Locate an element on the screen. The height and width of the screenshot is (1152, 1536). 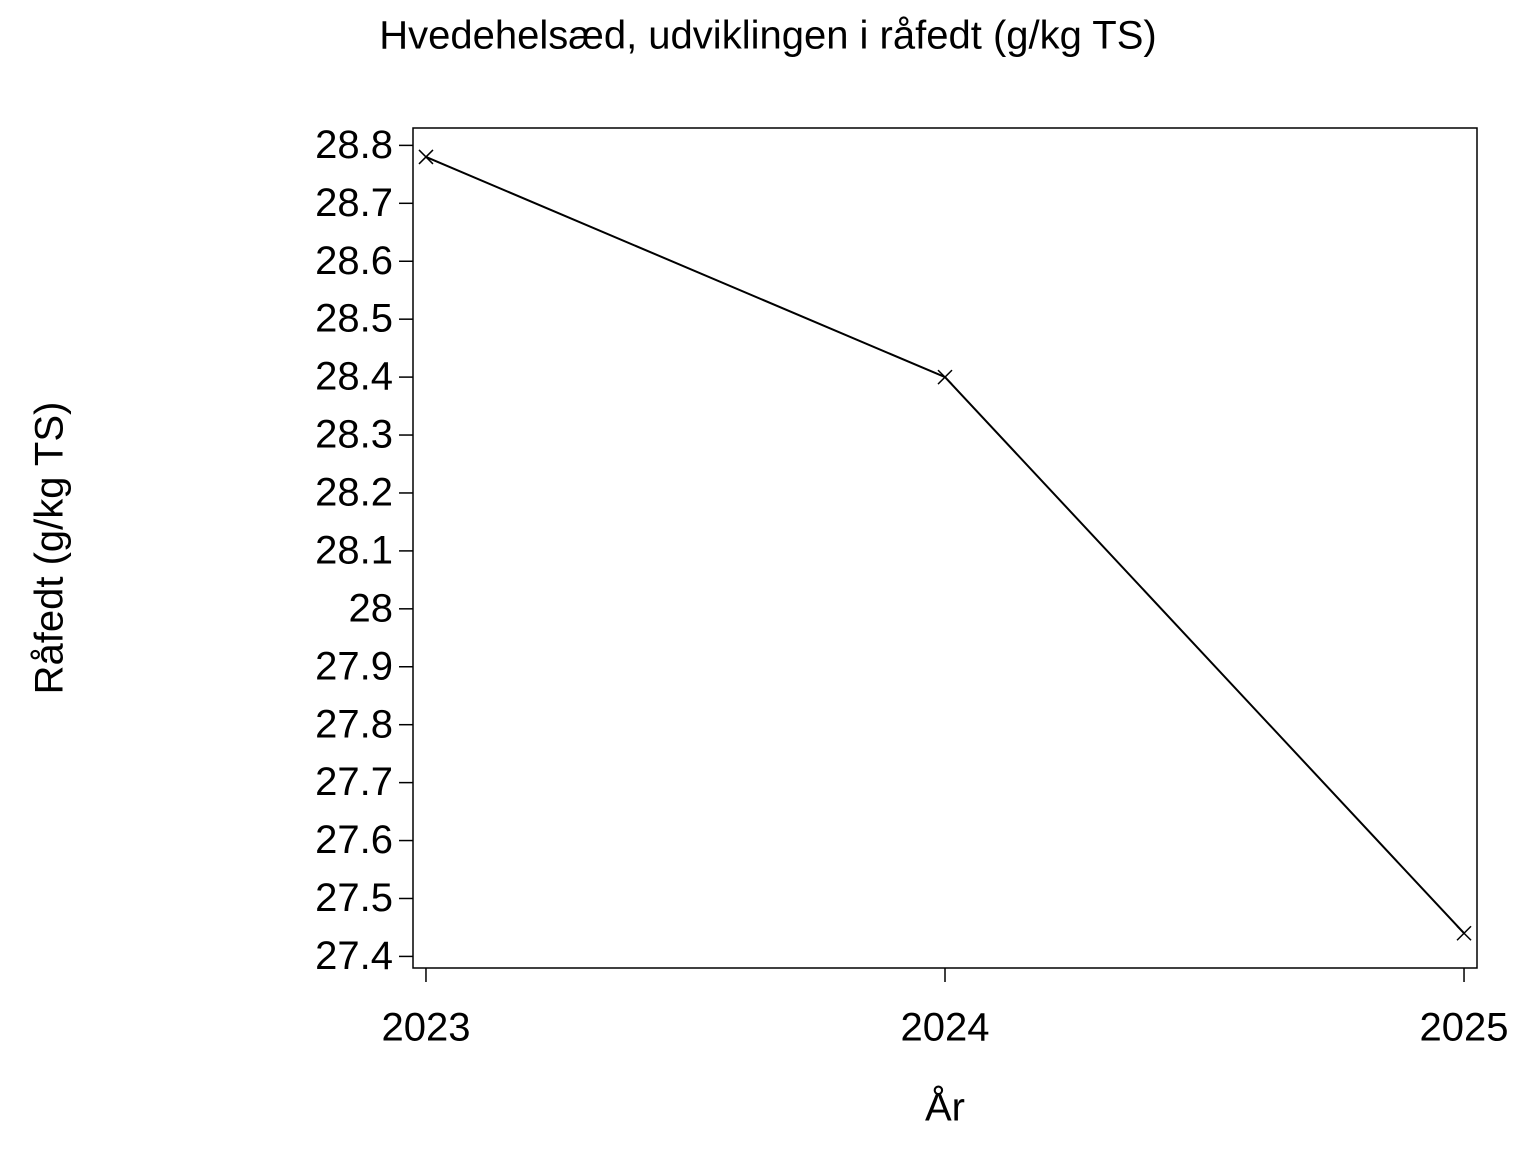
y-tick-label: 28.8 is located at coordinates (354, 145).